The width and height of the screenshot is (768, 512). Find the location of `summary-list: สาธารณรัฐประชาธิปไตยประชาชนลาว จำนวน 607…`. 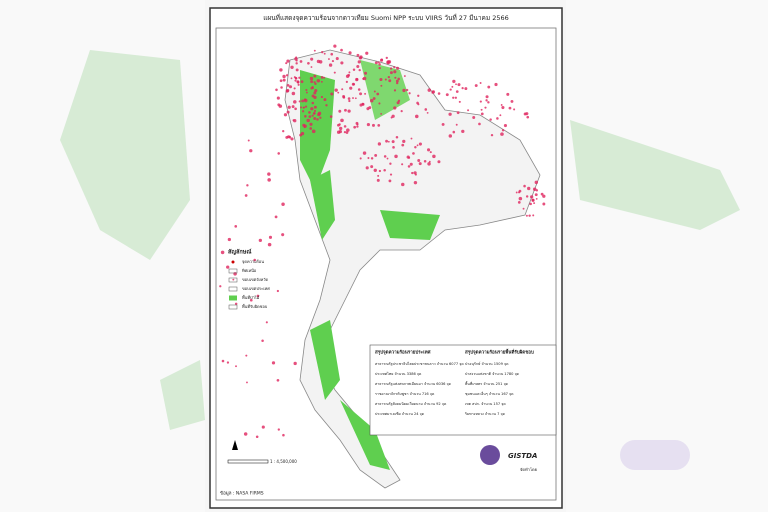

summary-list: สาธารณรัฐประชาธิปไตยประชาชนลาว จำนวน 607… is located at coordinates (447, 389).